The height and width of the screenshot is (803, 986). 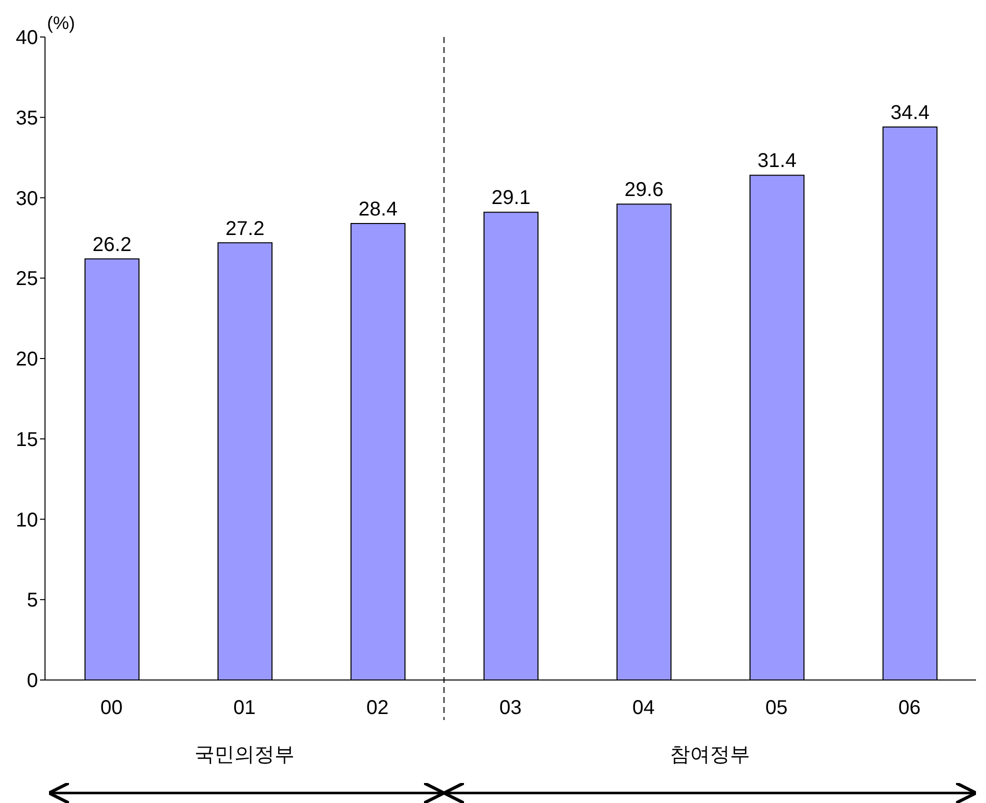 I want to click on y-tick-label: 40, so click(x=27, y=38).